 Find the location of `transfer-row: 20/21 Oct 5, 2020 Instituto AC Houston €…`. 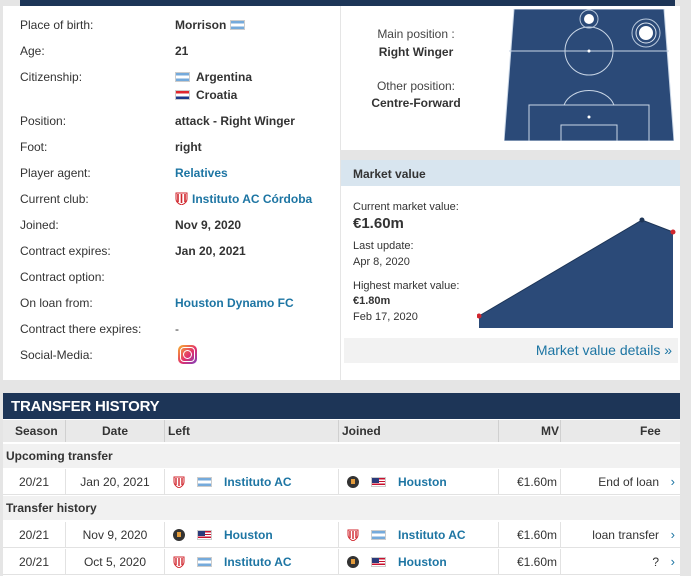

transfer-row: 20/21 Oct 5, 2020 Instituto AC Houston €… is located at coordinates (341, 562).